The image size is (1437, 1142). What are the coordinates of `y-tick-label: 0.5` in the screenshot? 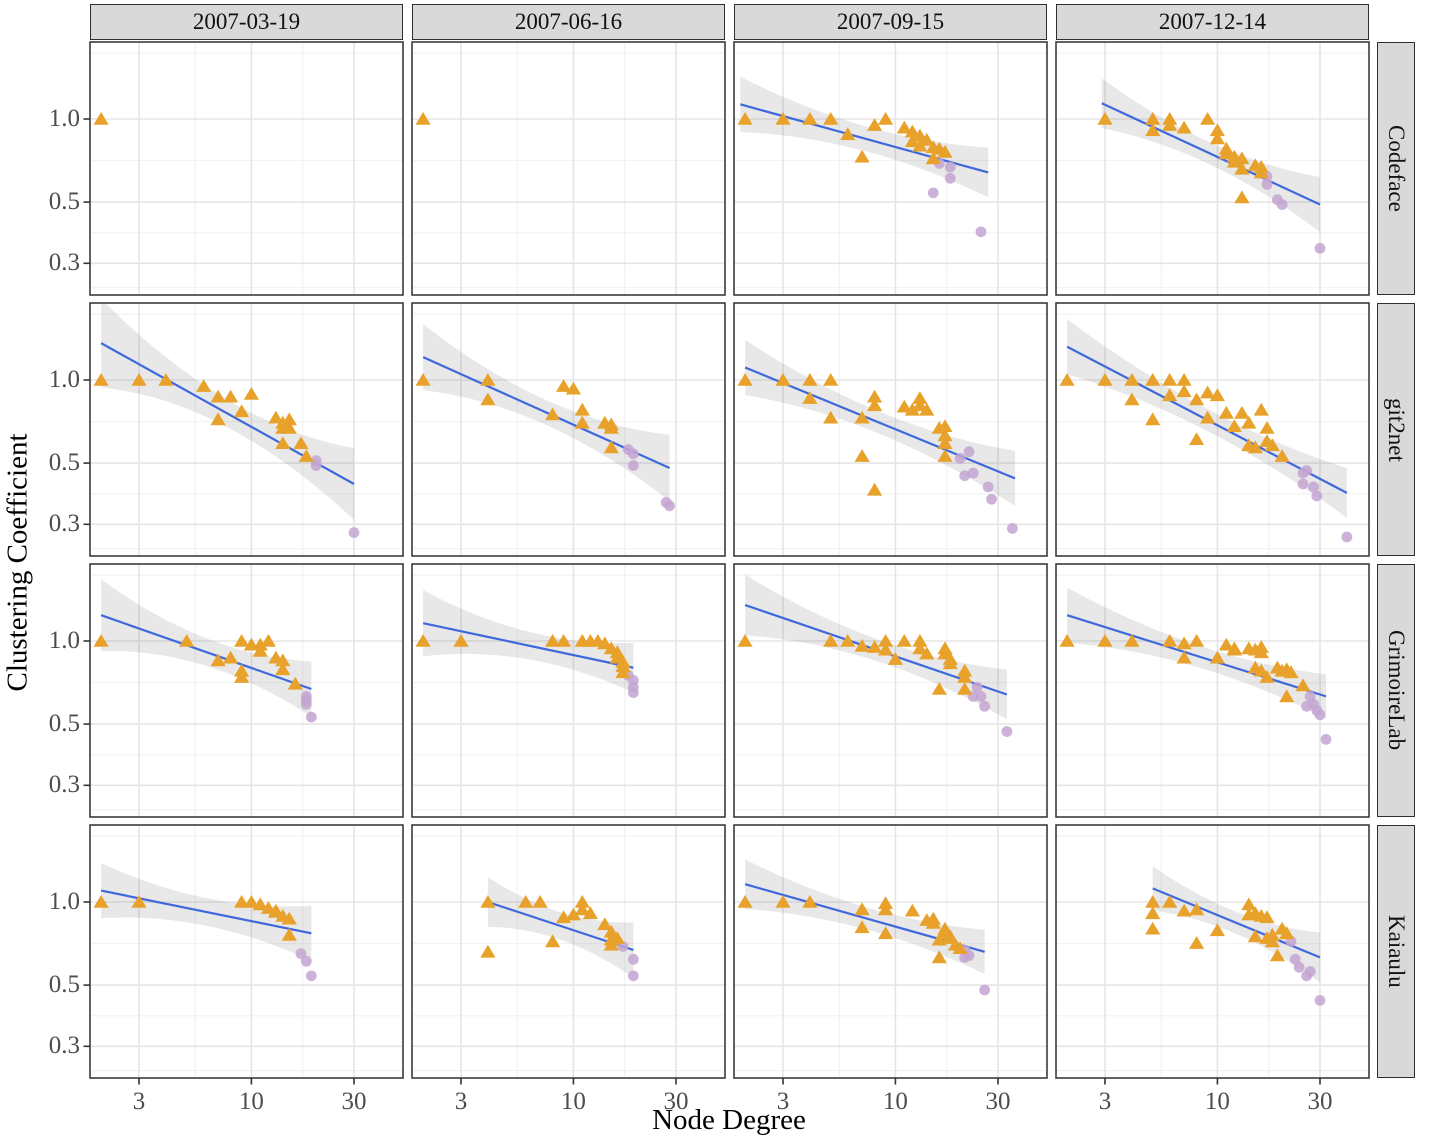 It's located at (64, 463).